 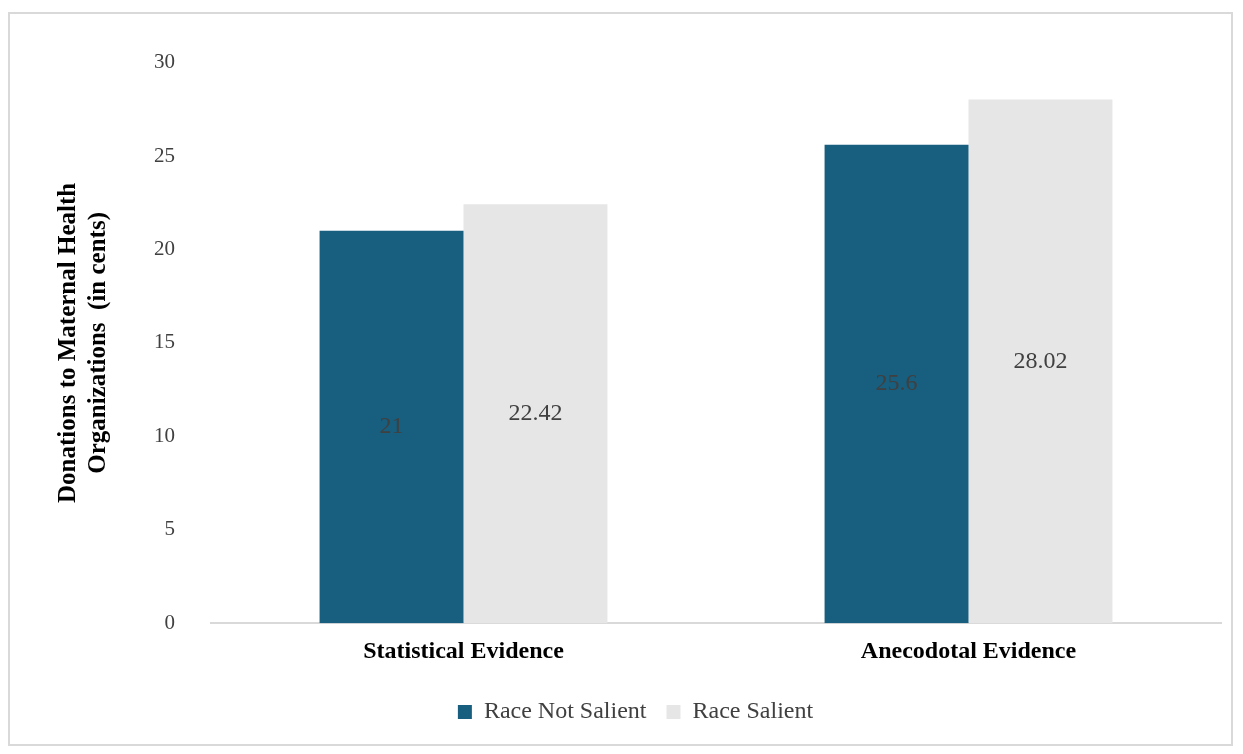 I want to click on y-tick-label: 5, so click(x=169, y=528).